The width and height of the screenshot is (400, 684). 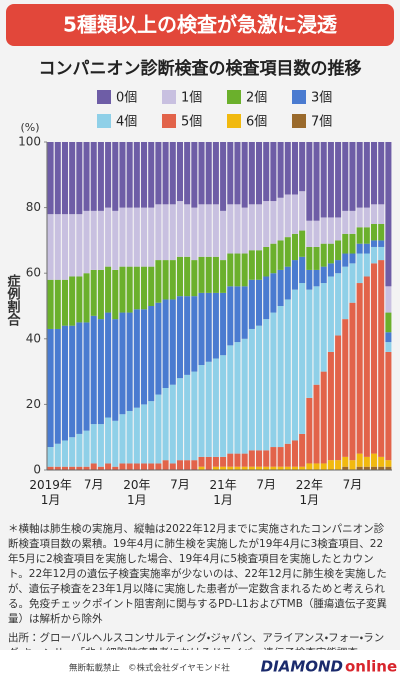 I want to click on legend-label: 7個, so click(x=321, y=122).